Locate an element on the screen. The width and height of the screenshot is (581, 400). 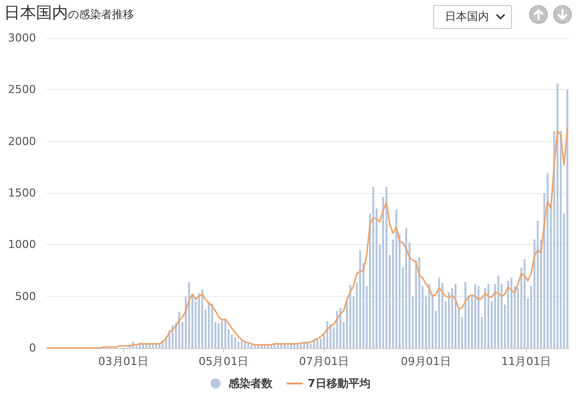
x-tick-label: 11月01日 is located at coordinates (526, 361).